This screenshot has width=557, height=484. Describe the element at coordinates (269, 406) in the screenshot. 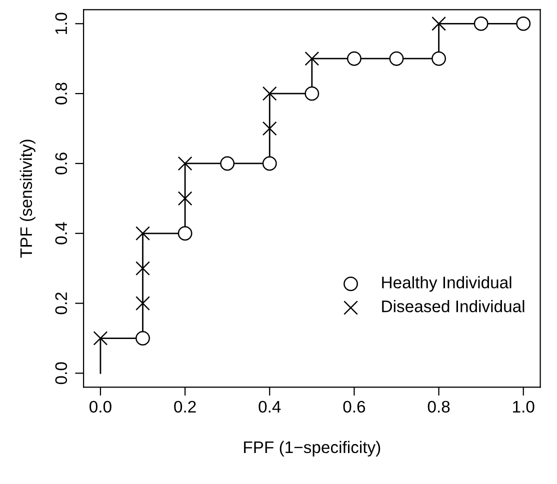

I see `x-tick-label: 0.4` at that location.